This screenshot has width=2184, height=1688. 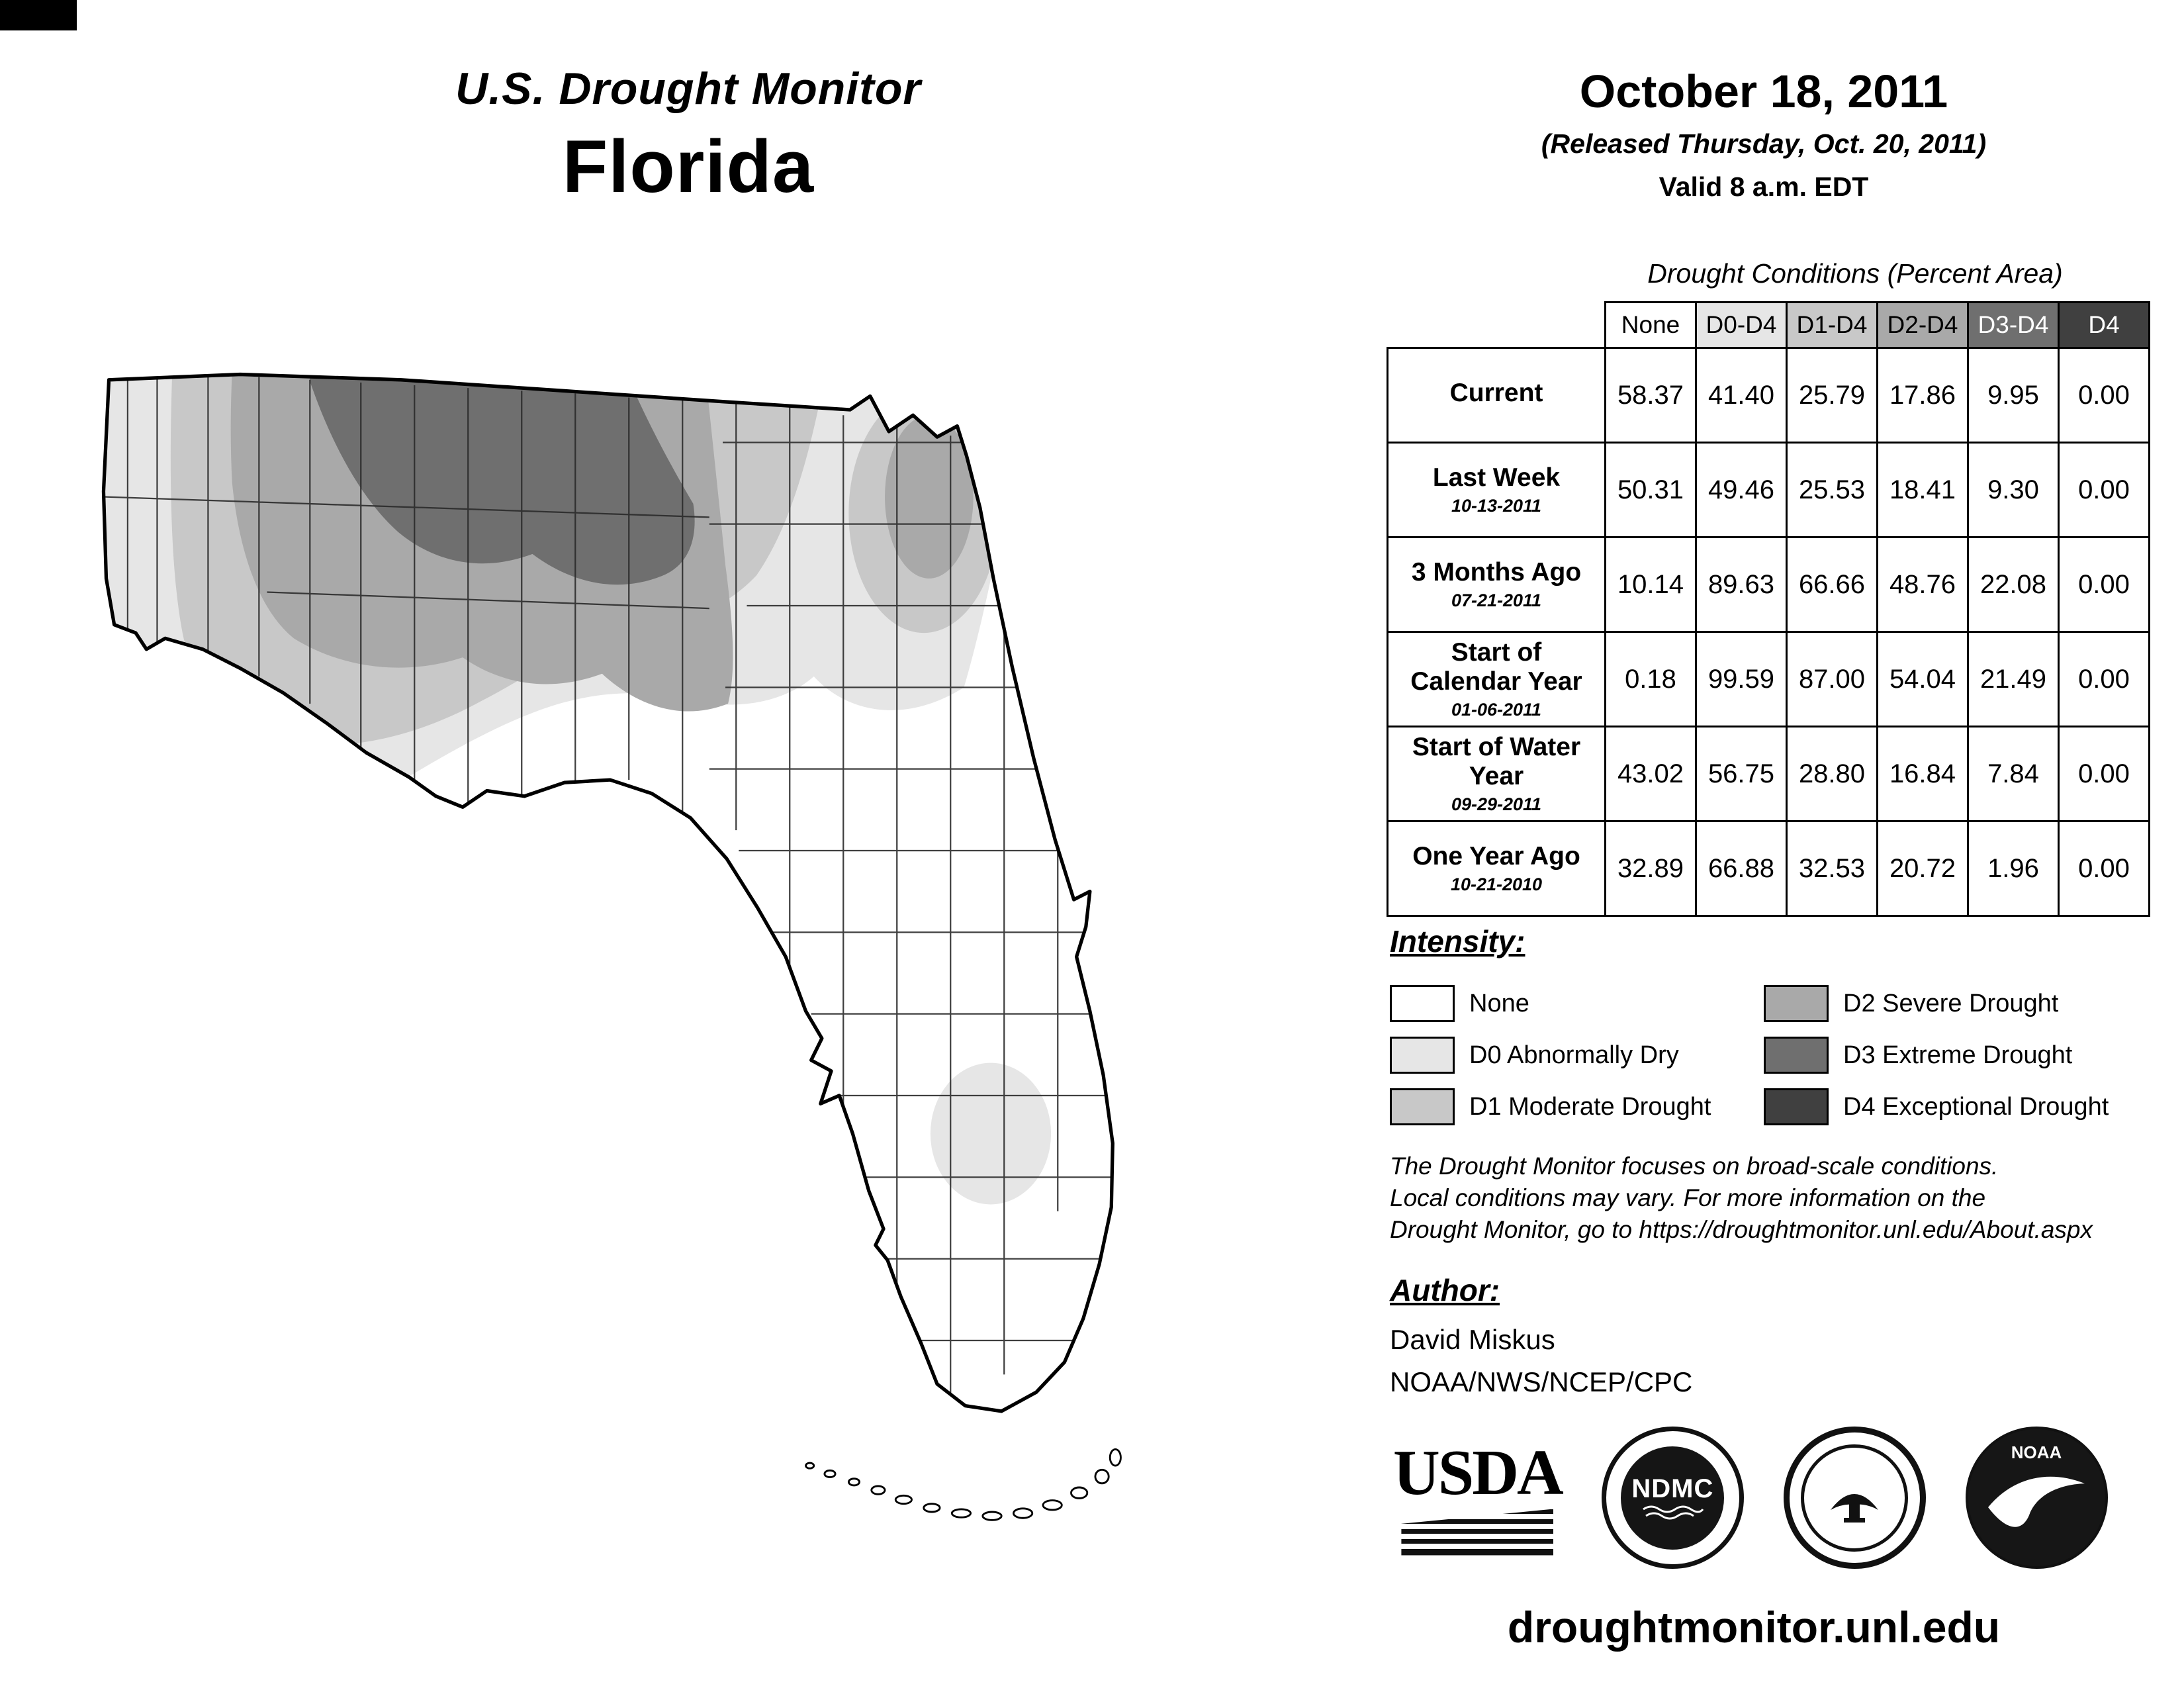 I want to click on value-cell: 58.37, so click(x=1650, y=395).